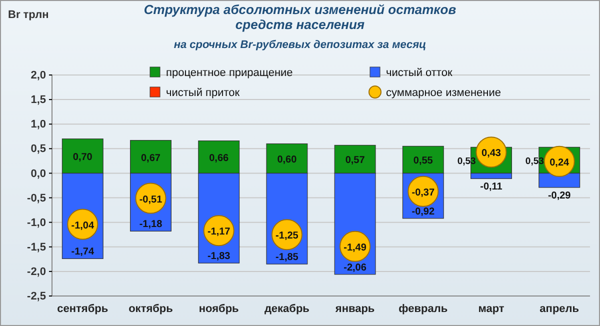 This screenshot has width=600, height=326. I want to click on y-axis-title: Br трлн, so click(28, 15).